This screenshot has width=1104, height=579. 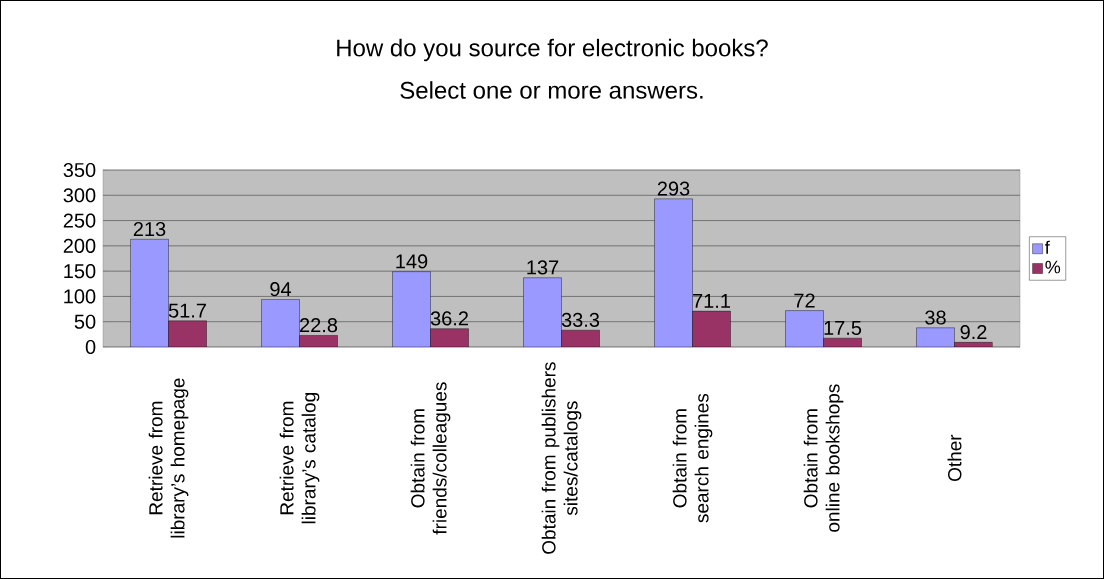 I want to click on data-label: 17.5, so click(x=843, y=328).